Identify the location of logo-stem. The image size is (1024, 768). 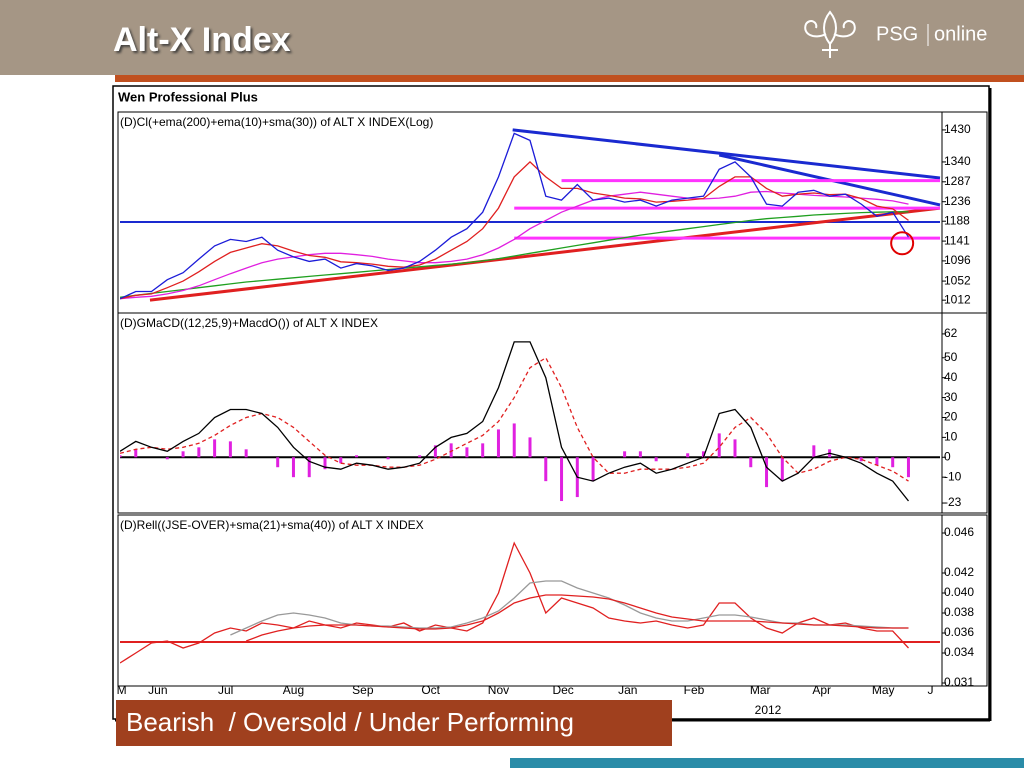
(830, 51).